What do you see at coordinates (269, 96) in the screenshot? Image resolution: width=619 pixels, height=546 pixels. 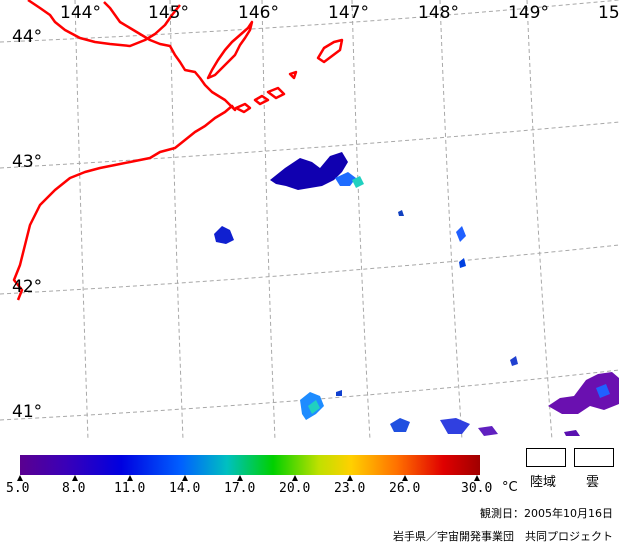 I see `kuril-habomai` at bounding box center [269, 96].